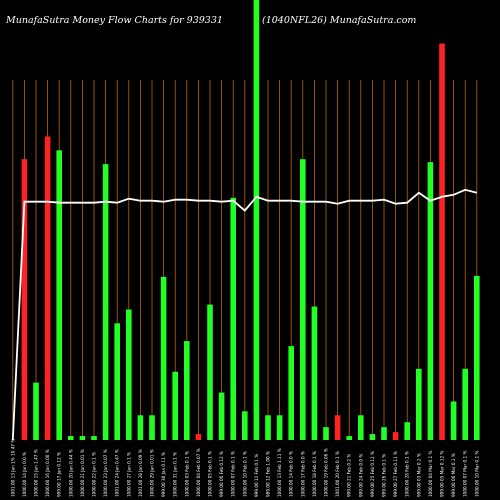  What do you see at coordinates (360, 475) in the screenshot?
I see `x-tick-label: 999.00 24 Feb 0.0 %` at bounding box center [360, 475].